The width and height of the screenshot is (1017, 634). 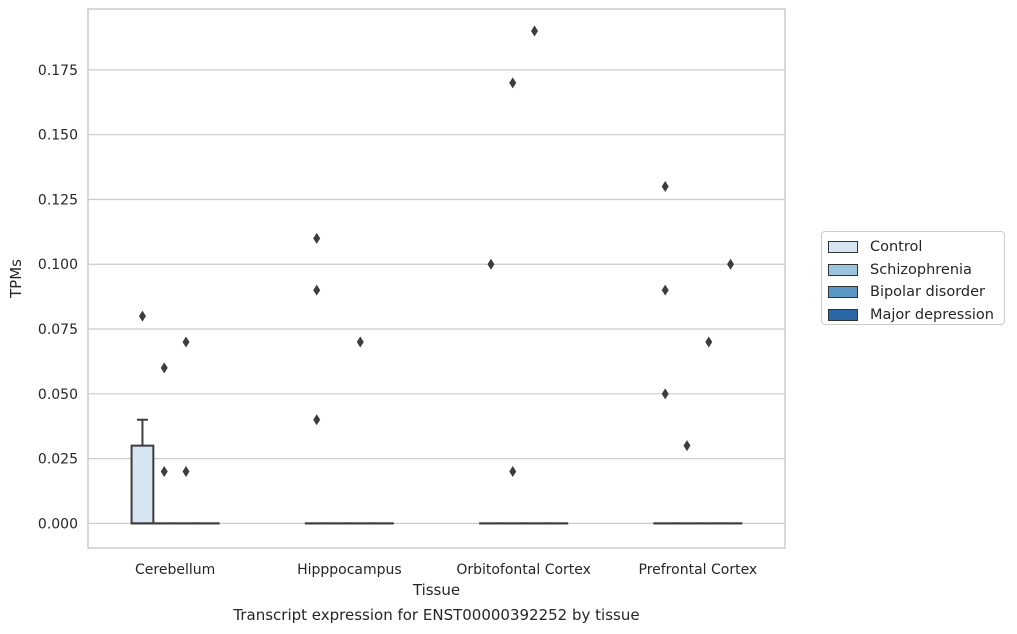 What do you see at coordinates (58, 524) in the screenshot?
I see `y-tick-label: 0.000` at bounding box center [58, 524].